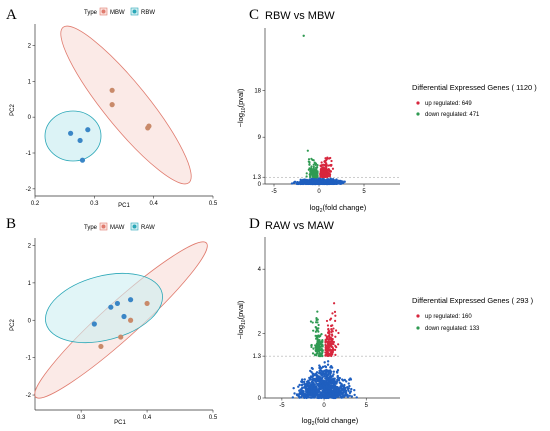 This screenshot has width=550, height=431. I want to click on x-tick-label: 0.5, so click(213, 418).